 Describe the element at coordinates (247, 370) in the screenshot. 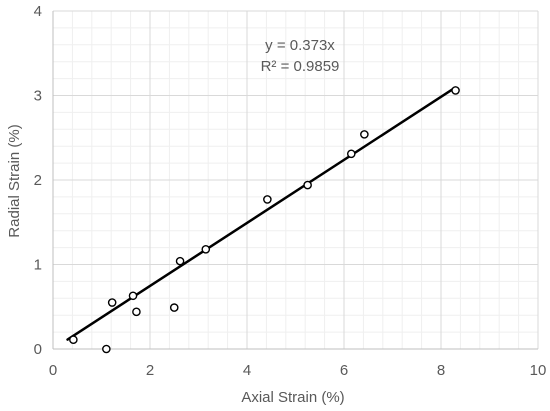

I see `x-tick-label: 4` at that location.